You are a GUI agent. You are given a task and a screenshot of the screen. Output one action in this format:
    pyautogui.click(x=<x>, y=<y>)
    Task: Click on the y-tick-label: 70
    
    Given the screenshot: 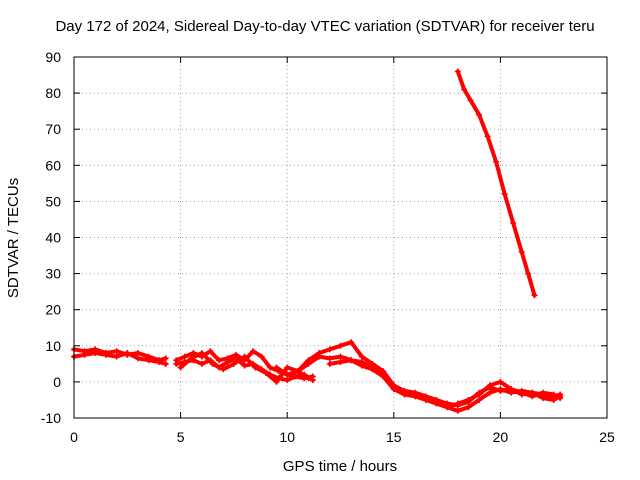 What is the action you would take?
    pyautogui.click(x=53, y=129)
    